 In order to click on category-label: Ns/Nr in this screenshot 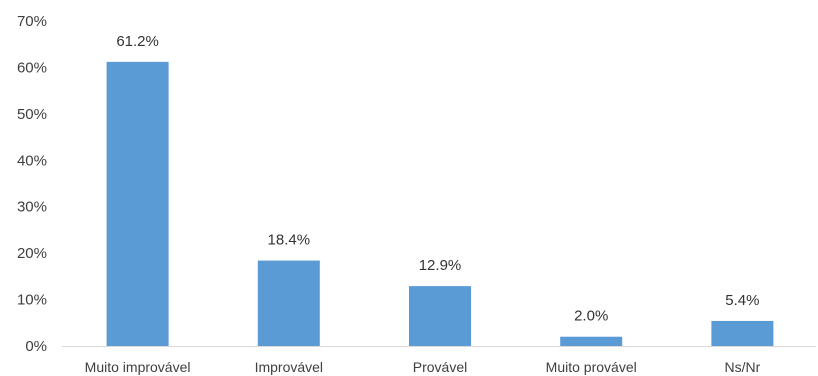, I will do `click(743, 367)`.